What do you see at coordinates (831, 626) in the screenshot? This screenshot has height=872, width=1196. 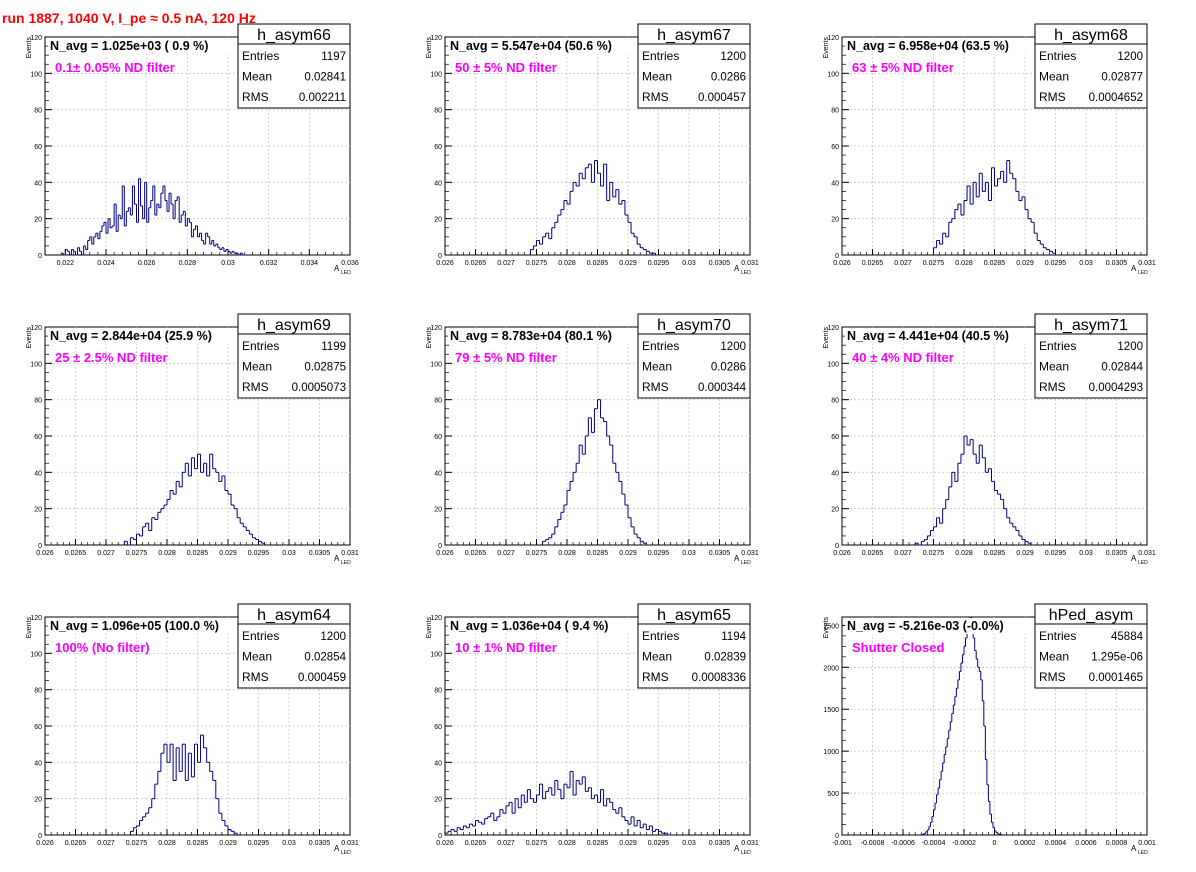 I see `y-tick-label: 2500` at bounding box center [831, 626].